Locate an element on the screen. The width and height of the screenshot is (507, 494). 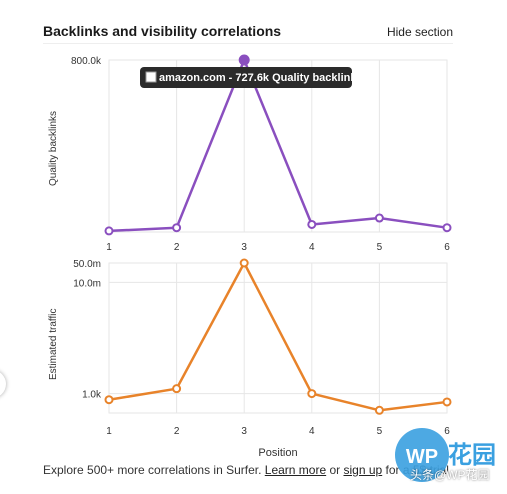
chart-tooltip: amazon.com - 727.6k Quality backlinks is located at coordinates (251, 77).